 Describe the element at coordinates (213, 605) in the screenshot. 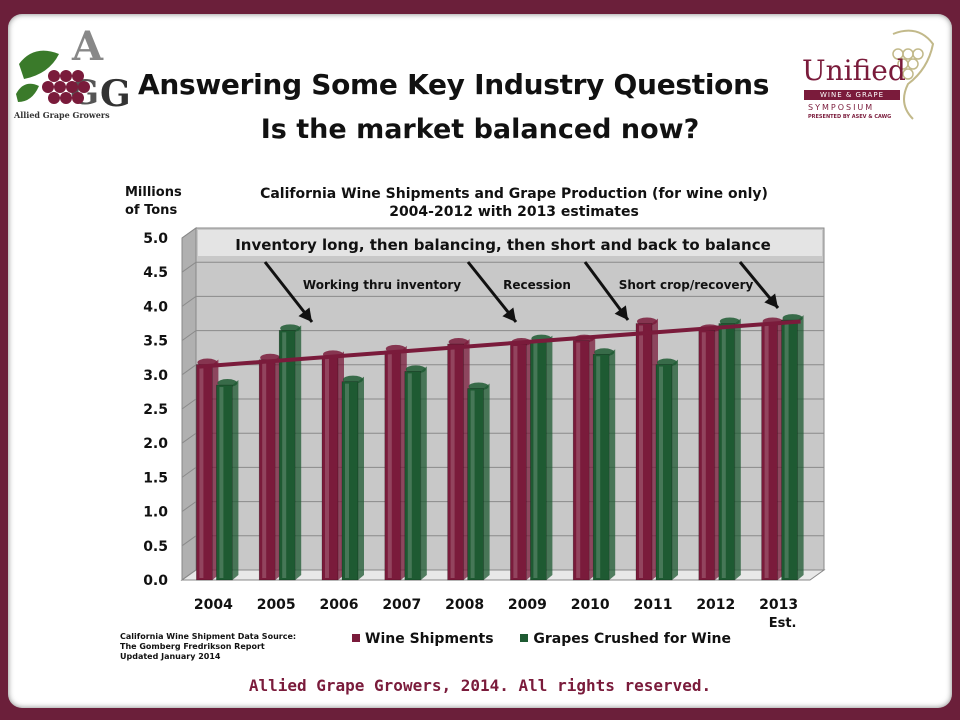

I see `x-tick-label: 2004` at that location.